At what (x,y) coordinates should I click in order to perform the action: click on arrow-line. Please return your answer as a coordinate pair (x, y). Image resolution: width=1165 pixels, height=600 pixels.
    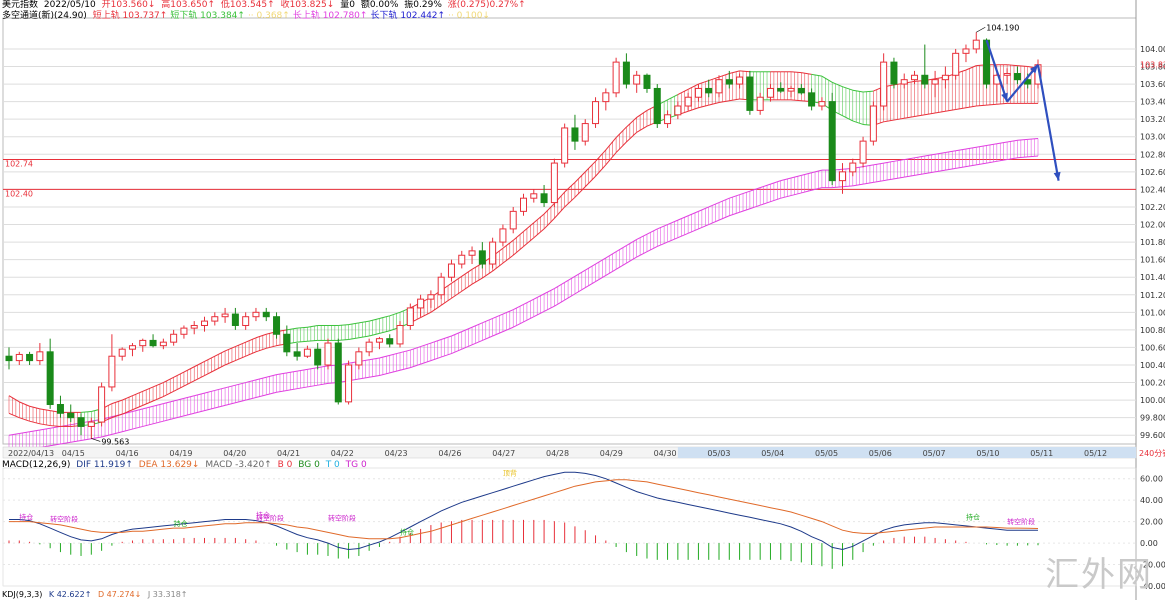
    Looking at the image, I should click on (997, 70).